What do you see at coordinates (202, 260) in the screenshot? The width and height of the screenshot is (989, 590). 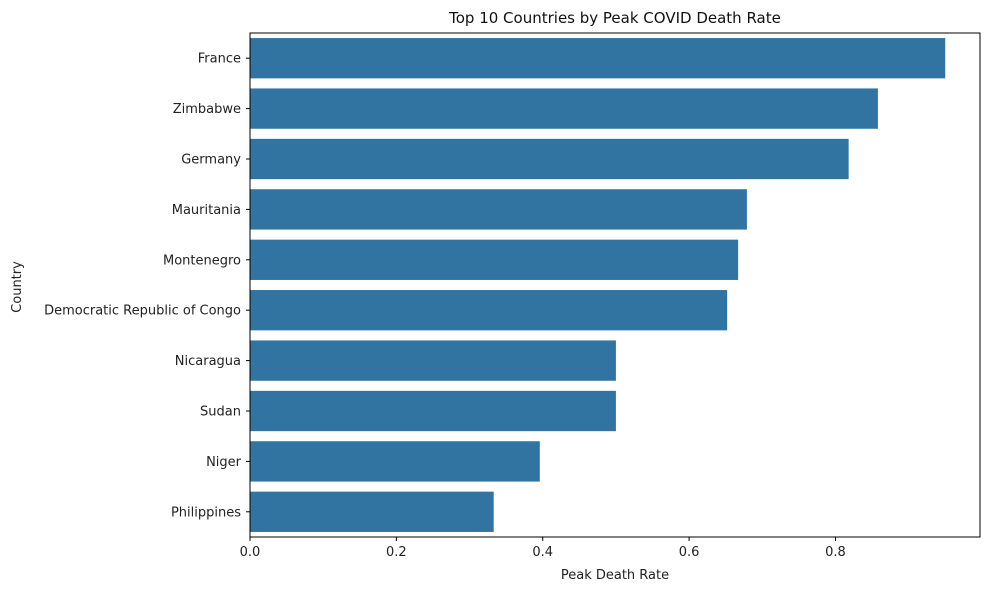 I see `y-tick-label: Montenegro` at bounding box center [202, 260].